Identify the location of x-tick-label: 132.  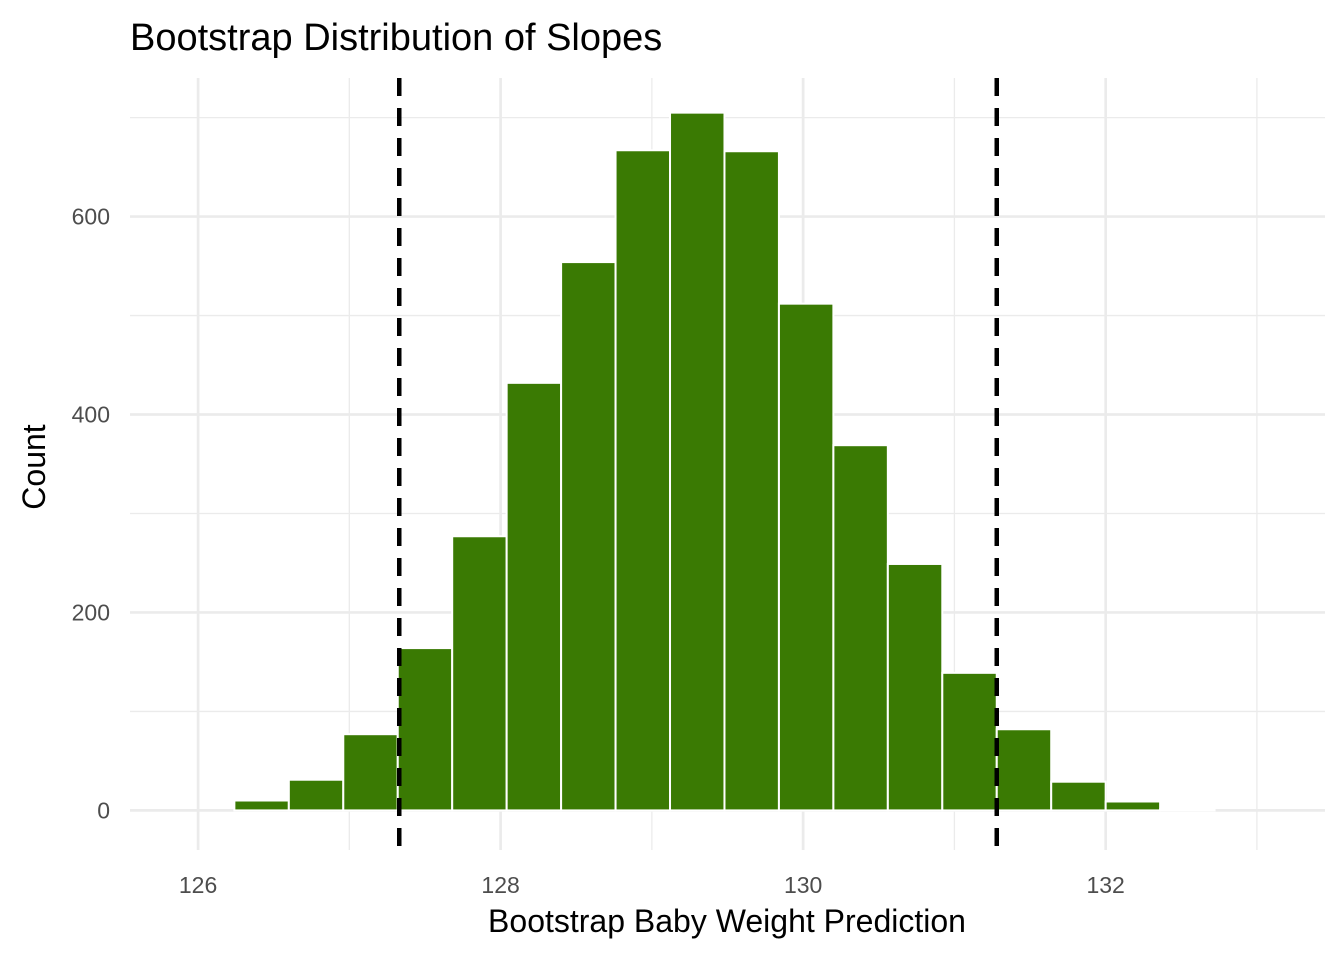
(1105, 885).